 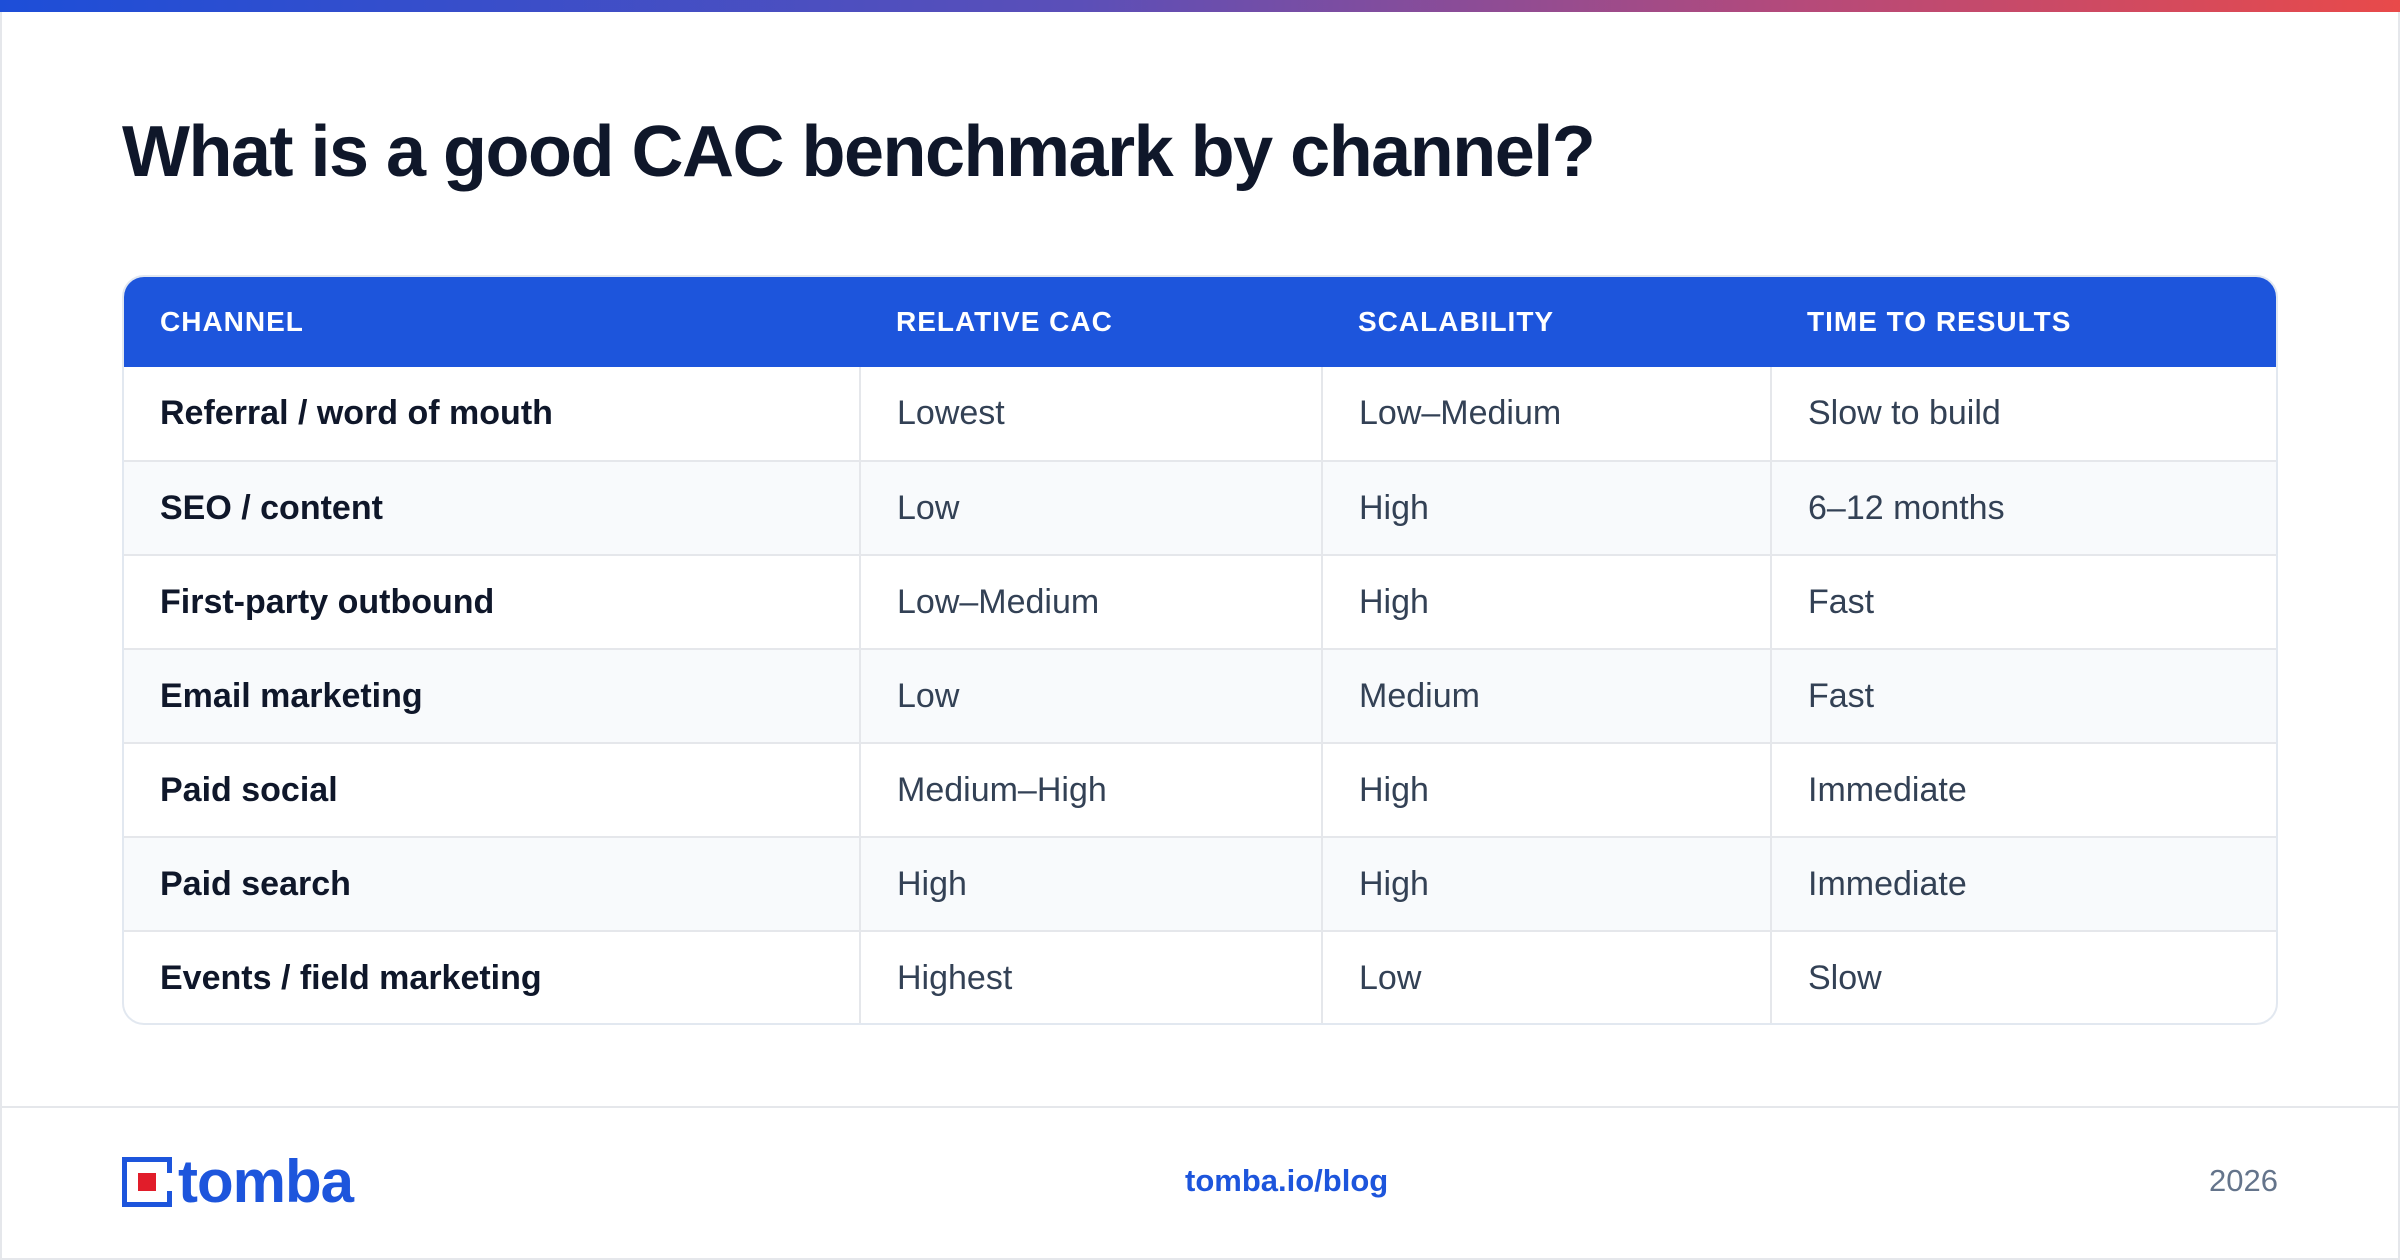 I want to click on cell-channel: Referral / word of mouth, so click(x=356, y=413).